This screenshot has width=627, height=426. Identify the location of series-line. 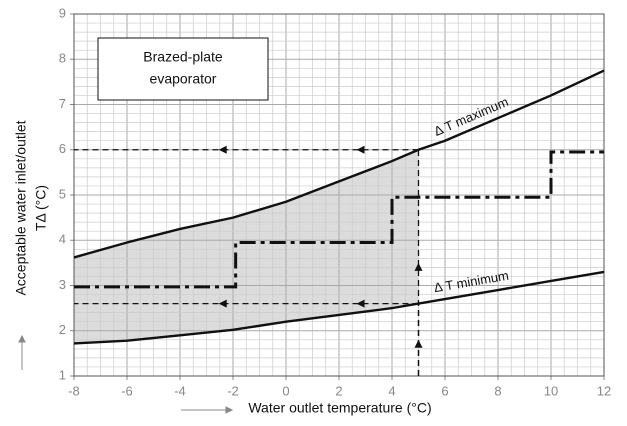
(339, 307).